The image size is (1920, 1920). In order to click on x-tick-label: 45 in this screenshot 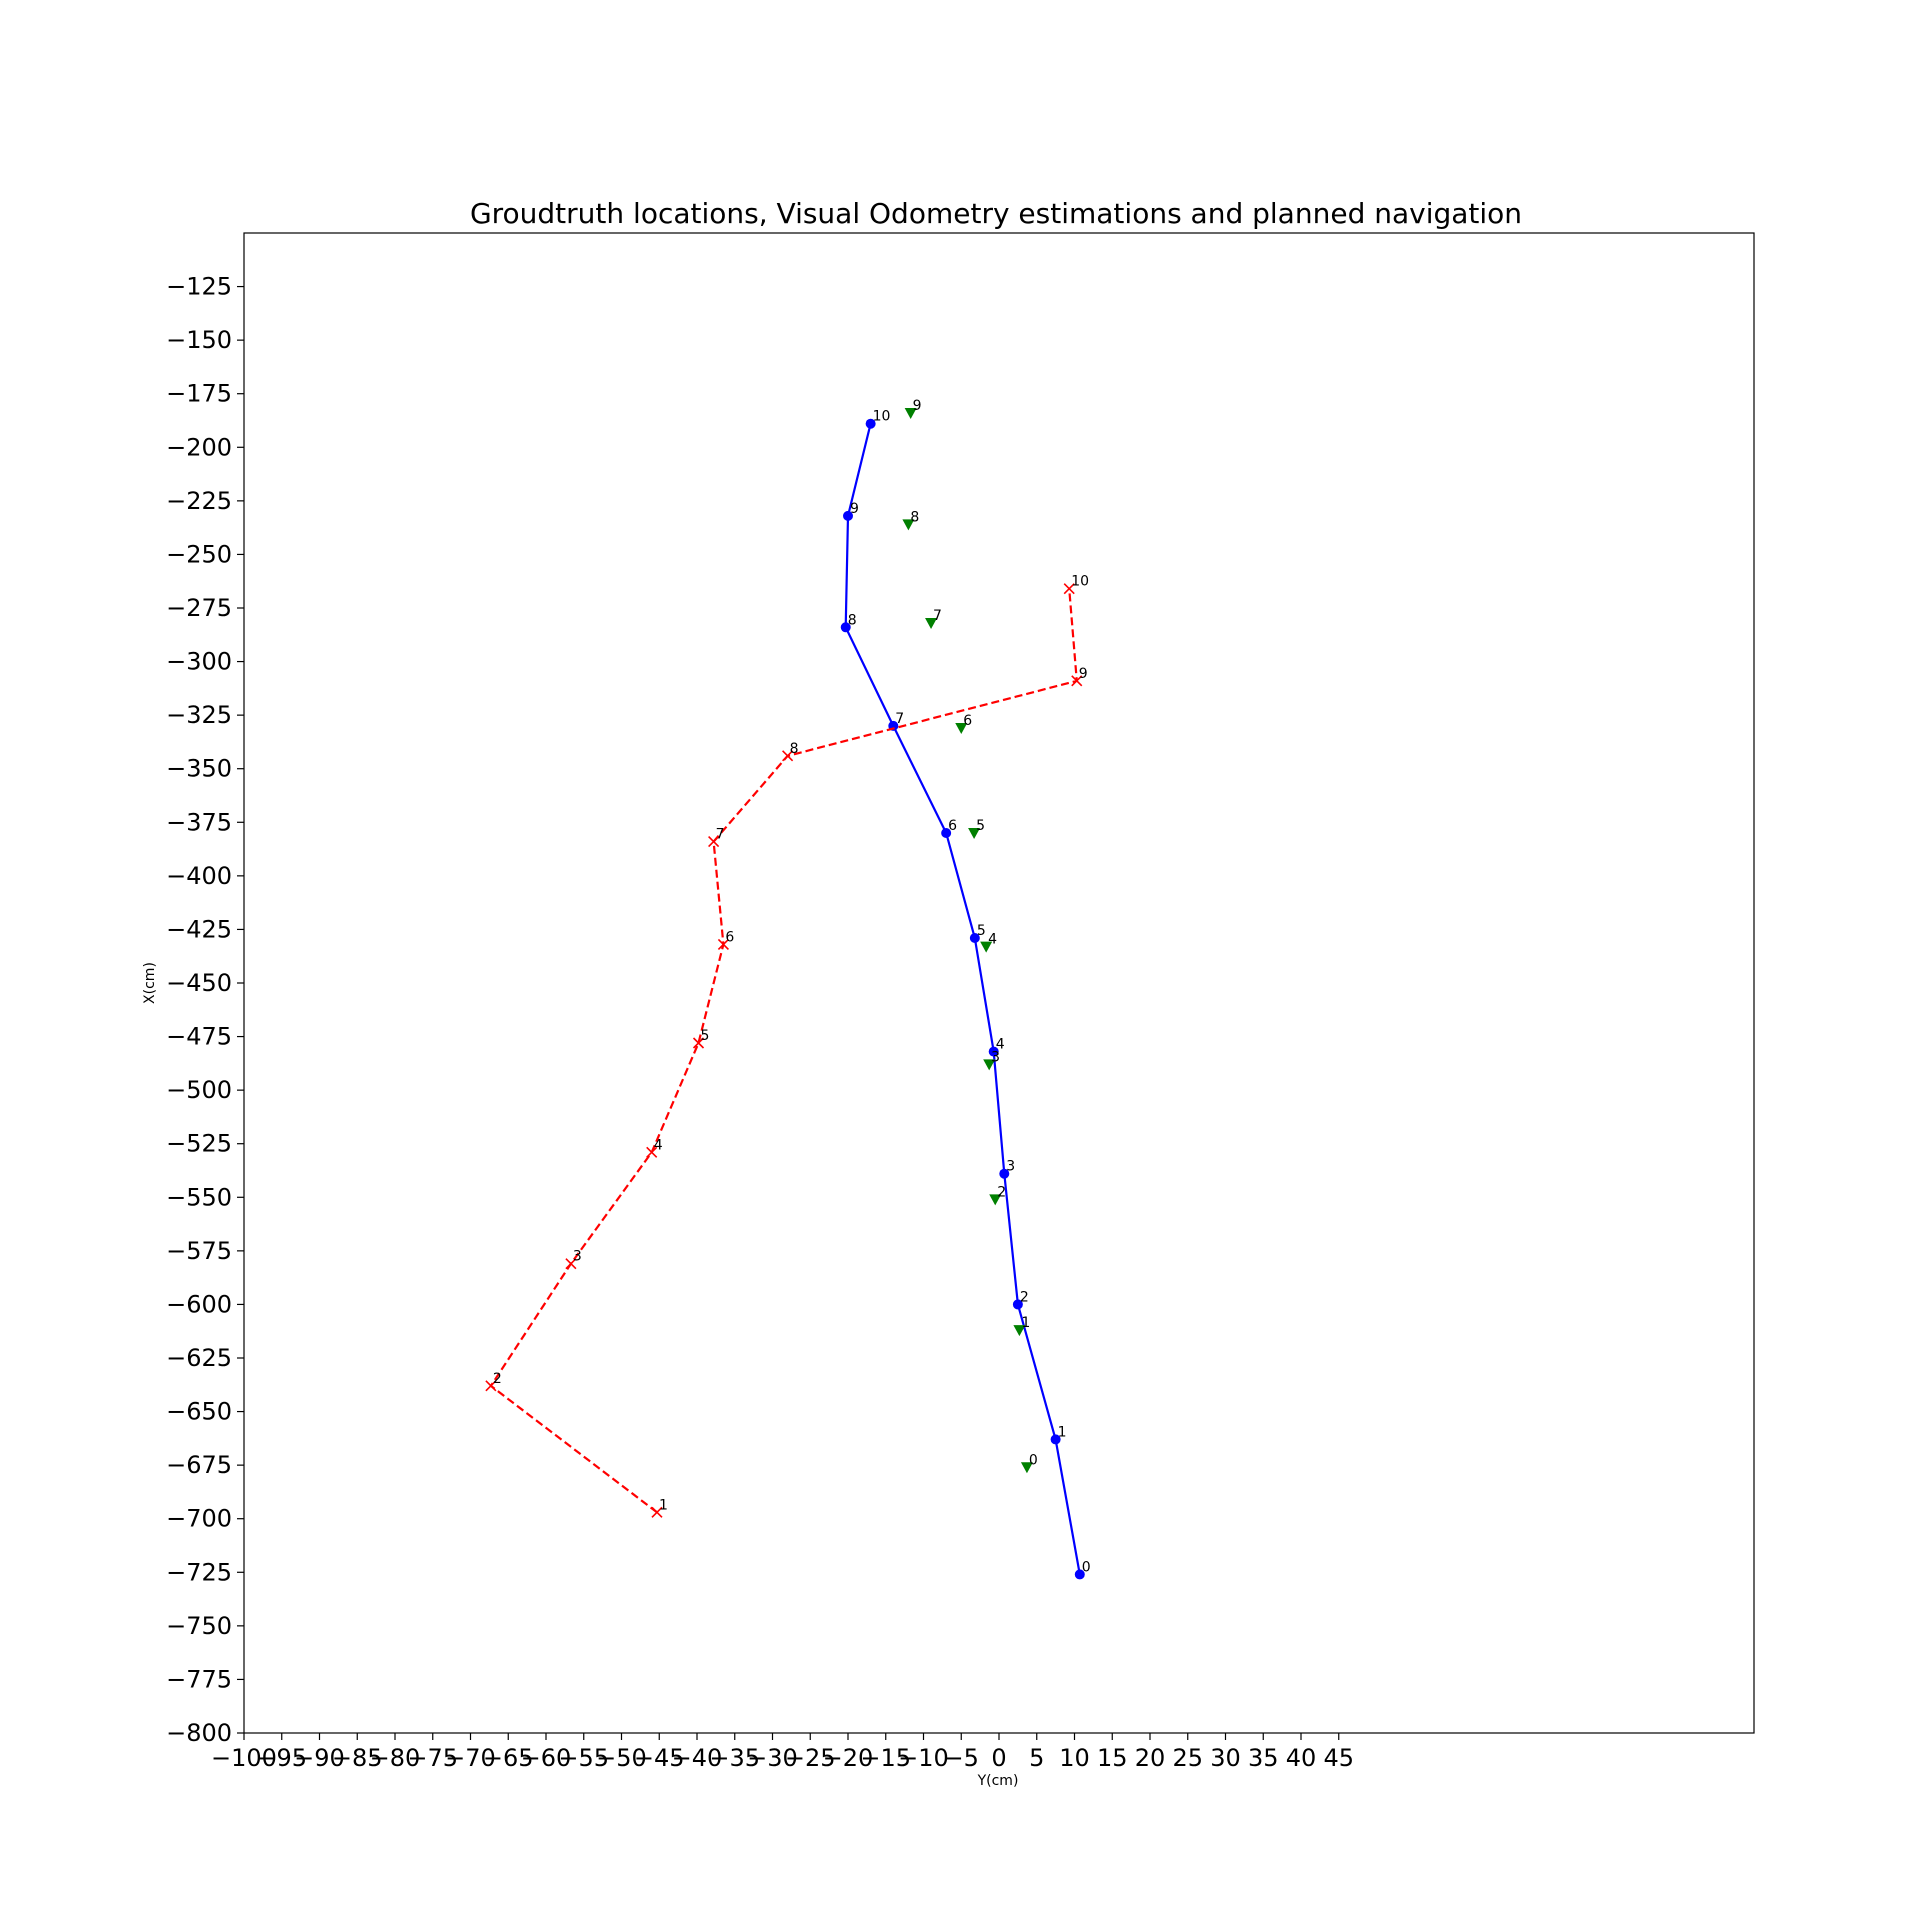, I will do `click(1338, 1758)`.